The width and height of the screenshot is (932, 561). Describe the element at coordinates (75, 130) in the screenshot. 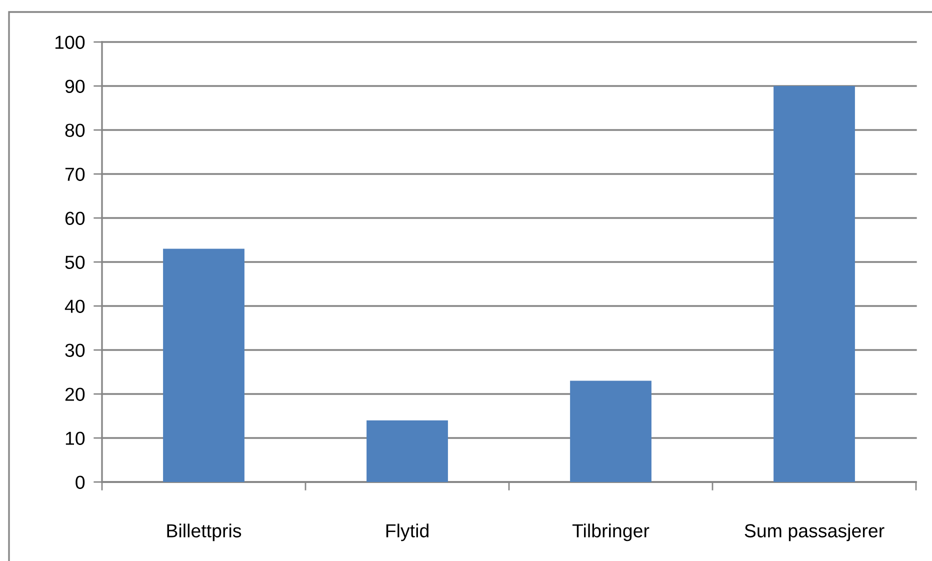

I see `y-tick-label: 80` at that location.